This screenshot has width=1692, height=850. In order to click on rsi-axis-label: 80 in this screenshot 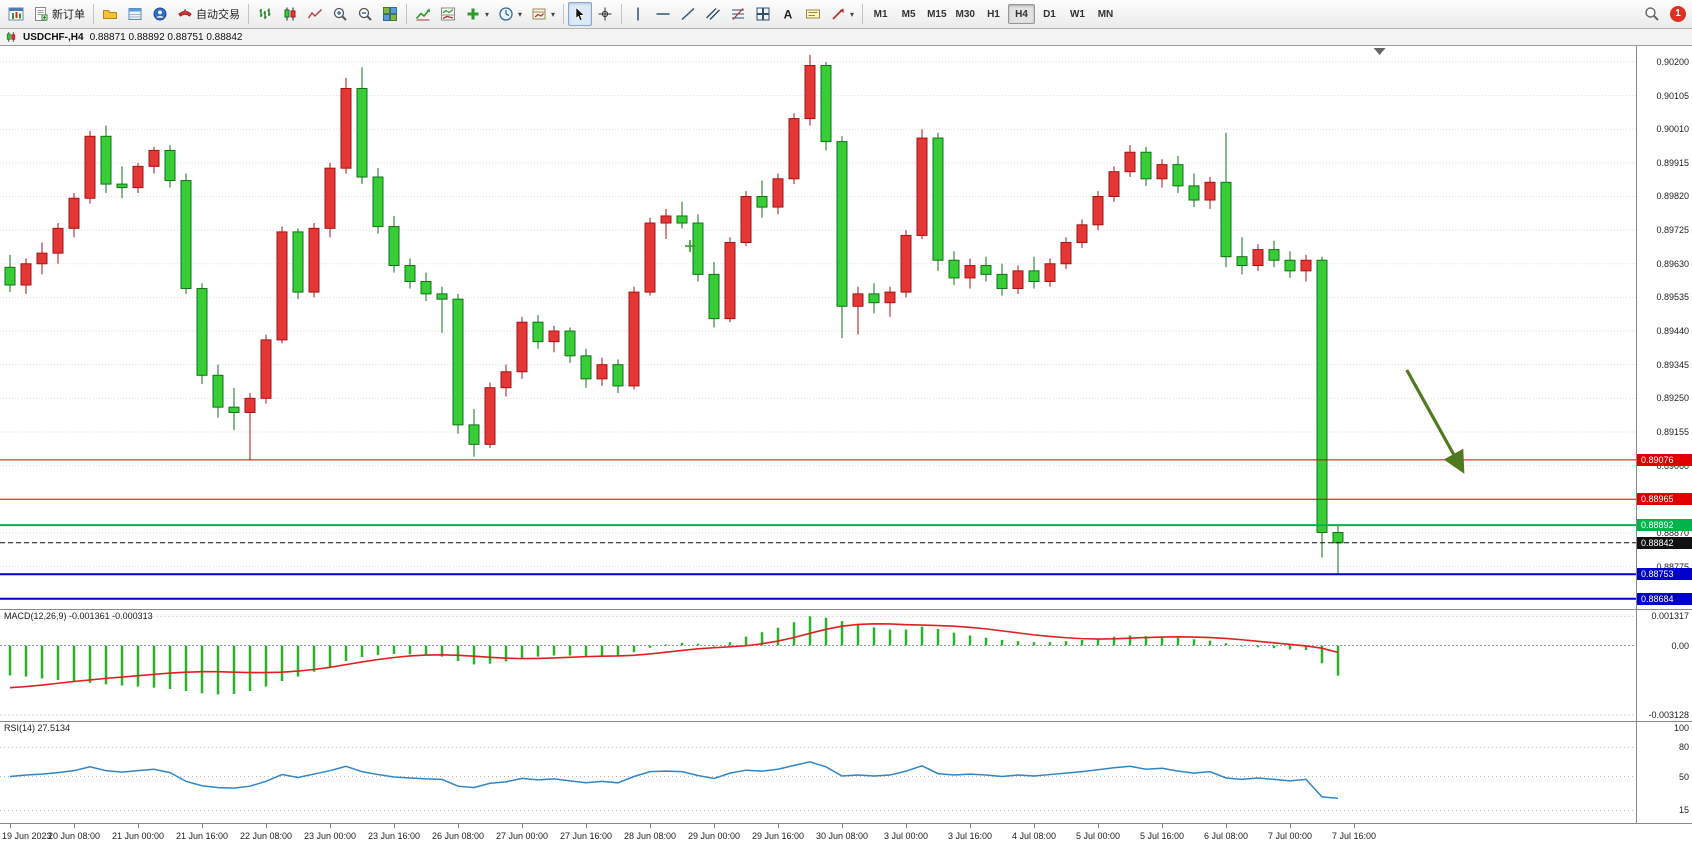, I will do `click(1683, 747)`.